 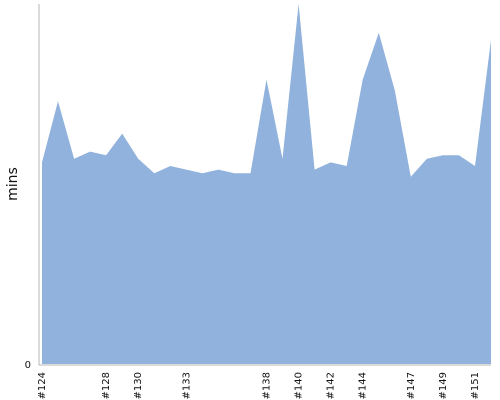 I want to click on x-tick-label: #130, so click(x=138, y=385).